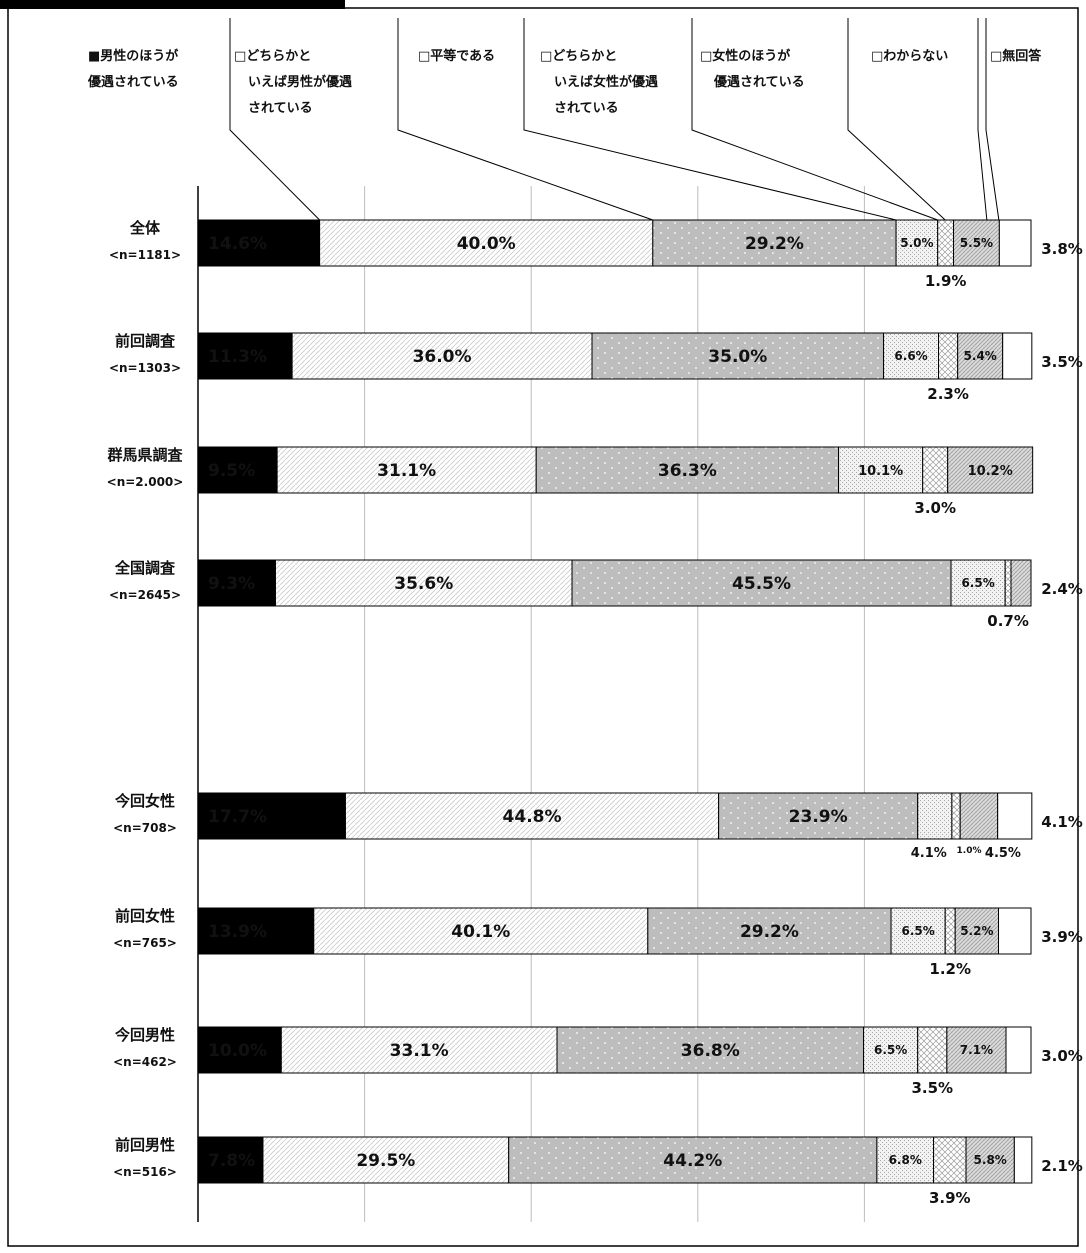 Image resolution: width=1086 pixels, height=1253 pixels. I want to click on row-n-label: <n=2.000>, so click(145, 482).